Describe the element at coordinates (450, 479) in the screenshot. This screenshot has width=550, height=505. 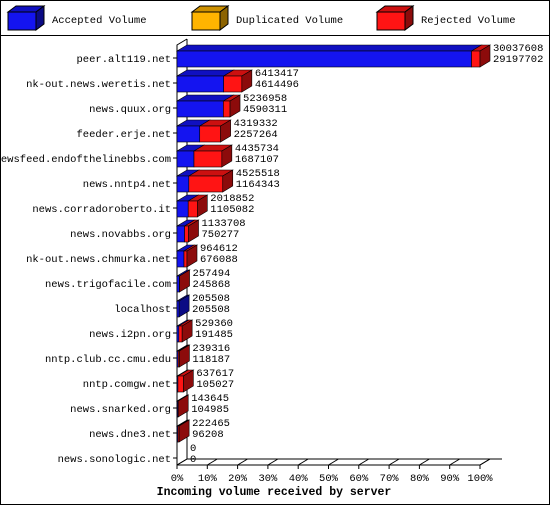
I see `x-tick-label: 90%` at that location.